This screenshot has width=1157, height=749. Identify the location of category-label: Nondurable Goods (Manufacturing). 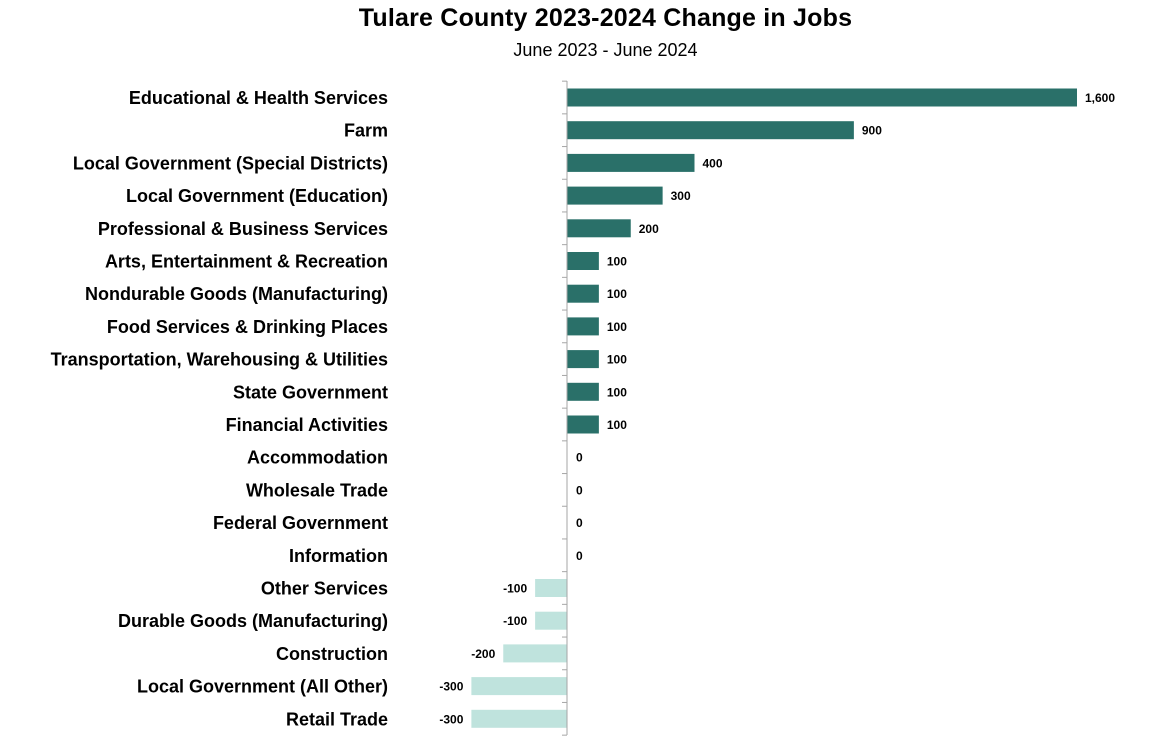
(236, 294).